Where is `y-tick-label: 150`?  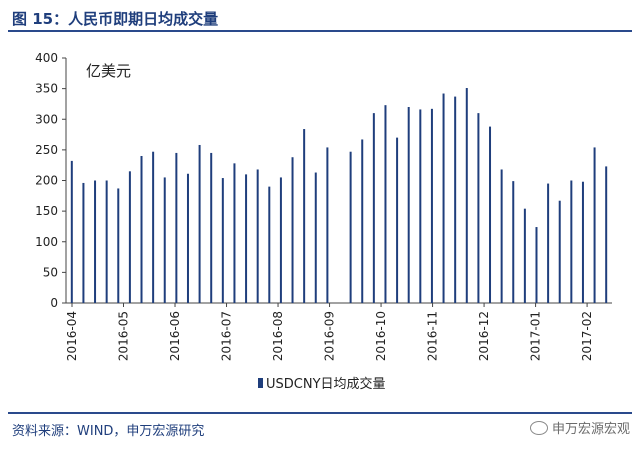 y-tick-label: 150 is located at coordinates (46, 211).